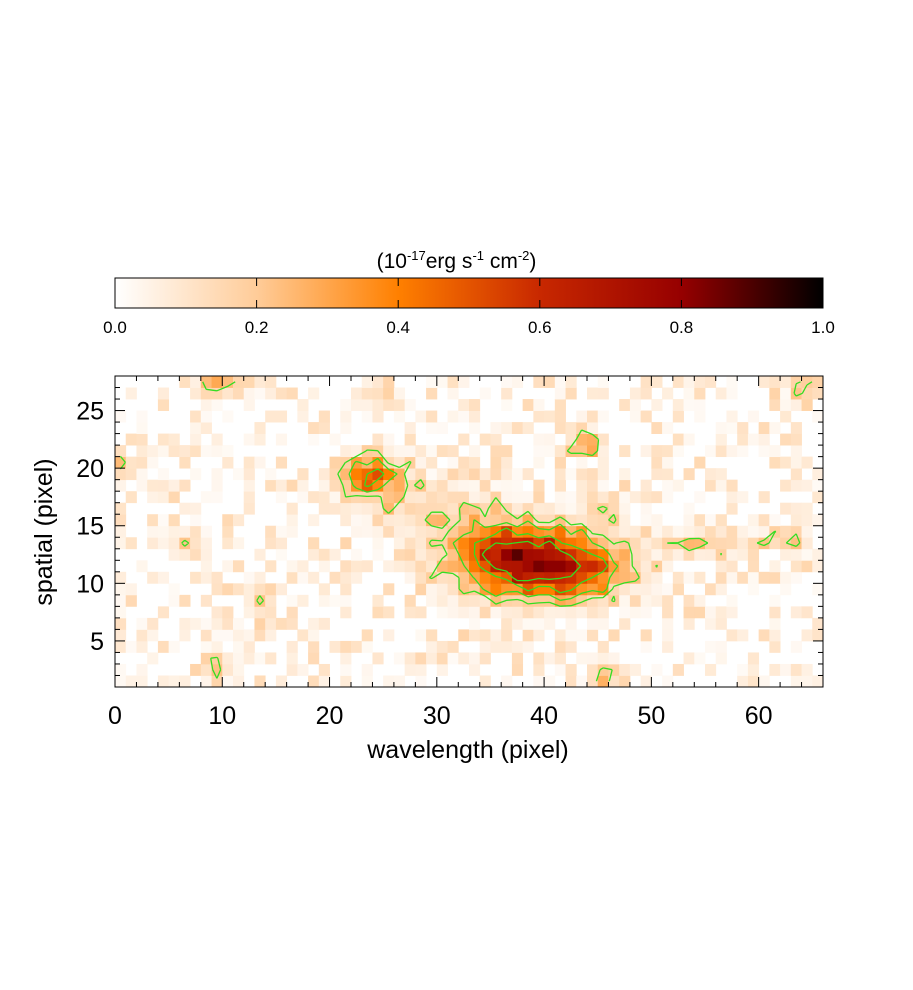 This screenshot has width=913, height=990. Describe the element at coordinates (467, 750) in the screenshot. I see `x-axis-label: wavelength (pixel)` at that location.